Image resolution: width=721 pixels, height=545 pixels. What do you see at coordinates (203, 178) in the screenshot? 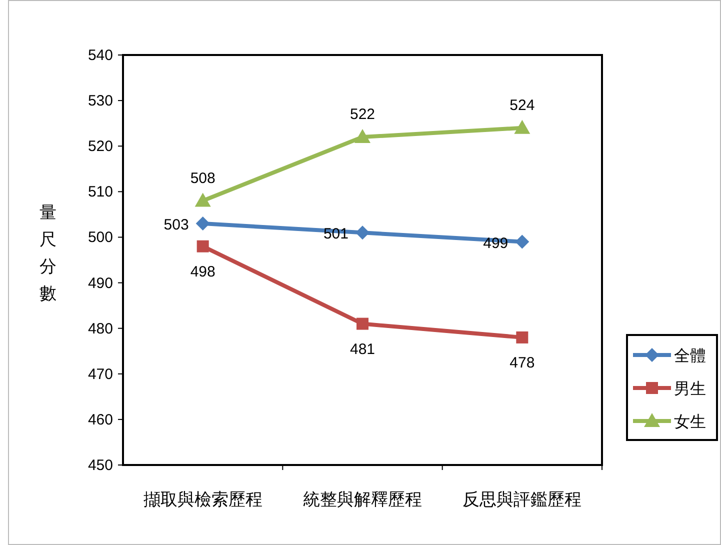
I see `data-label: 508` at bounding box center [203, 178].